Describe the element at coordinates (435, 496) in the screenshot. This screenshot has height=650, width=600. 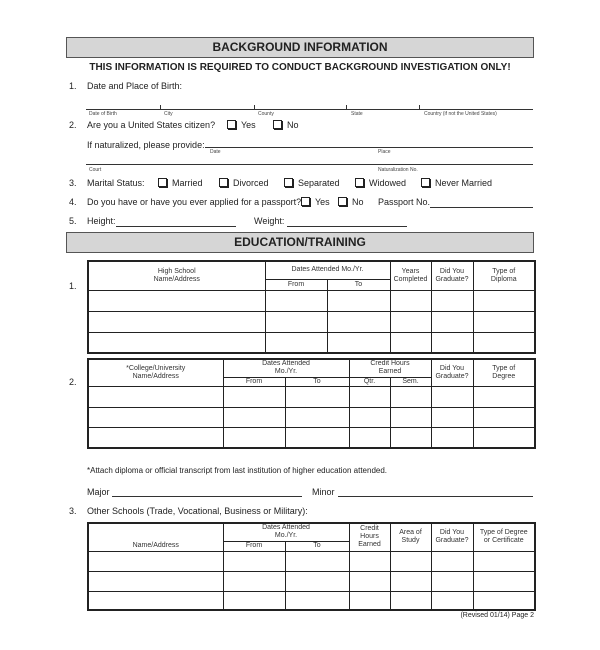
I see `minor-line` at that location.